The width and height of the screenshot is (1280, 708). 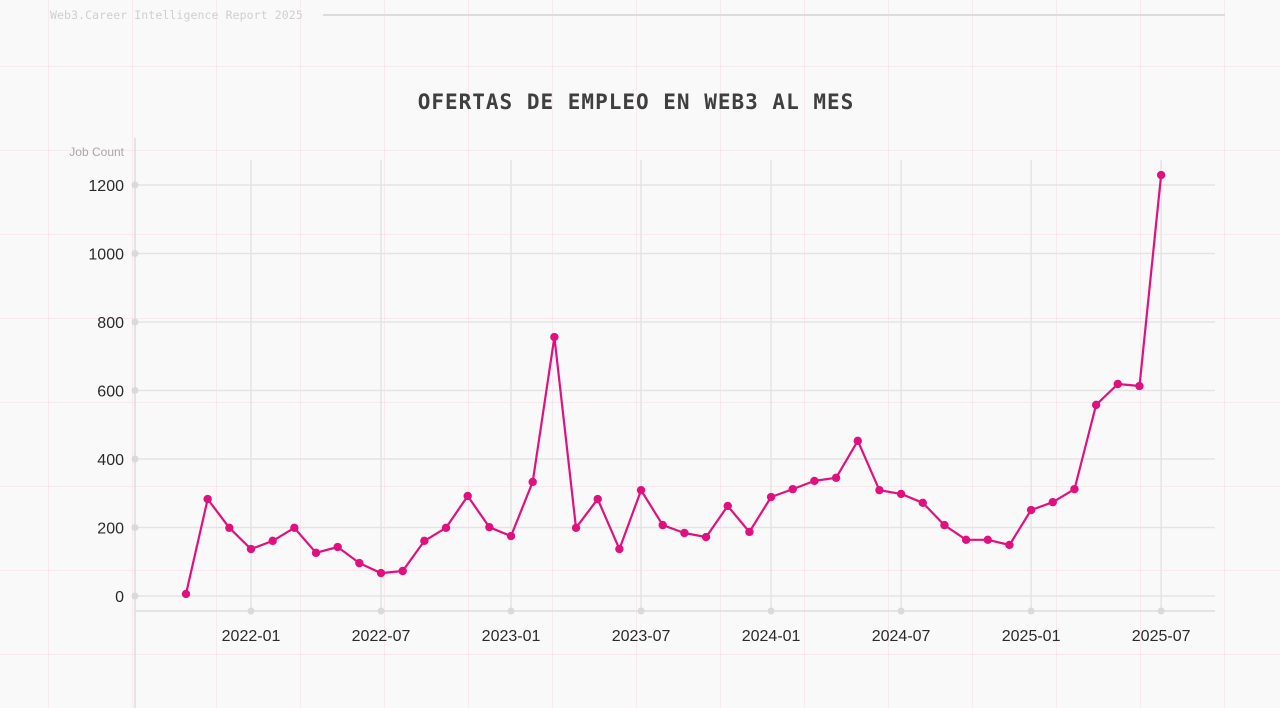 I want to click on x-tick-label: 2022-01, so click(x=251, y=636).